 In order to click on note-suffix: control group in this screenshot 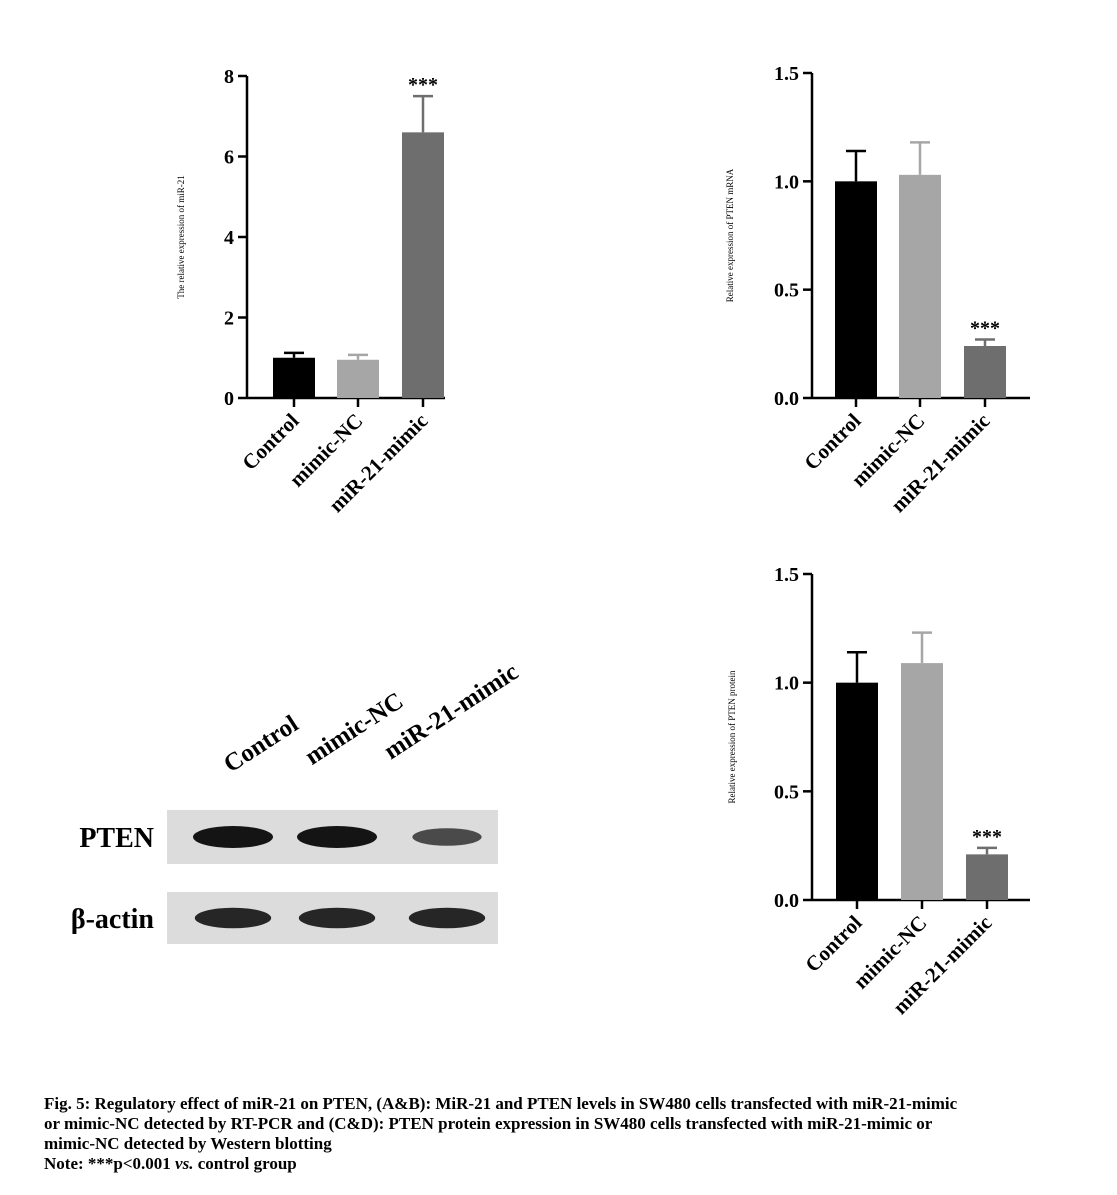, I will do `click(245, 1163)`.